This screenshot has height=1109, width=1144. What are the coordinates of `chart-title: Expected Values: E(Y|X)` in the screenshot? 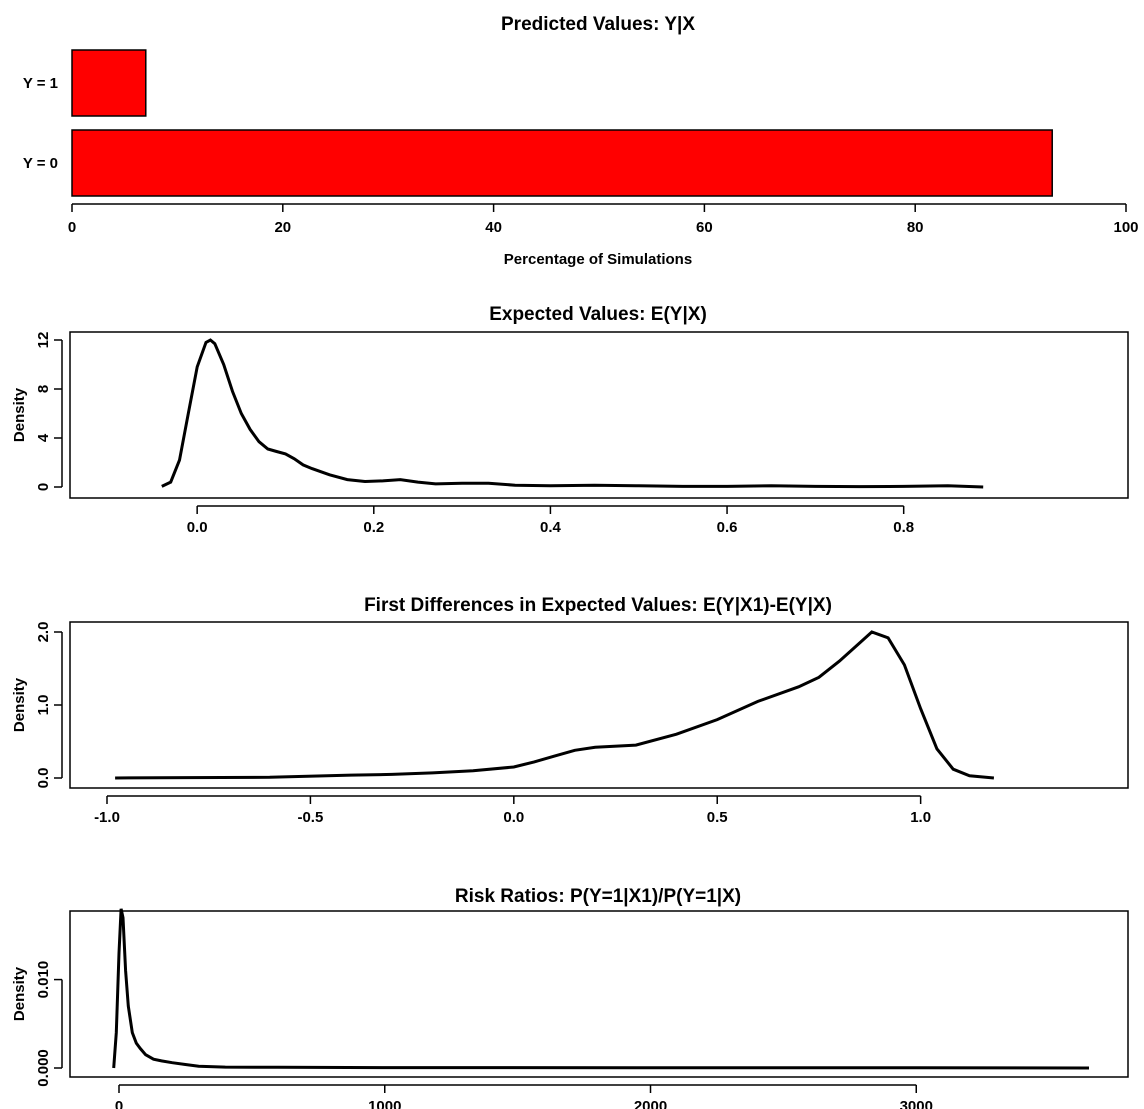 It's located at (598, 314).